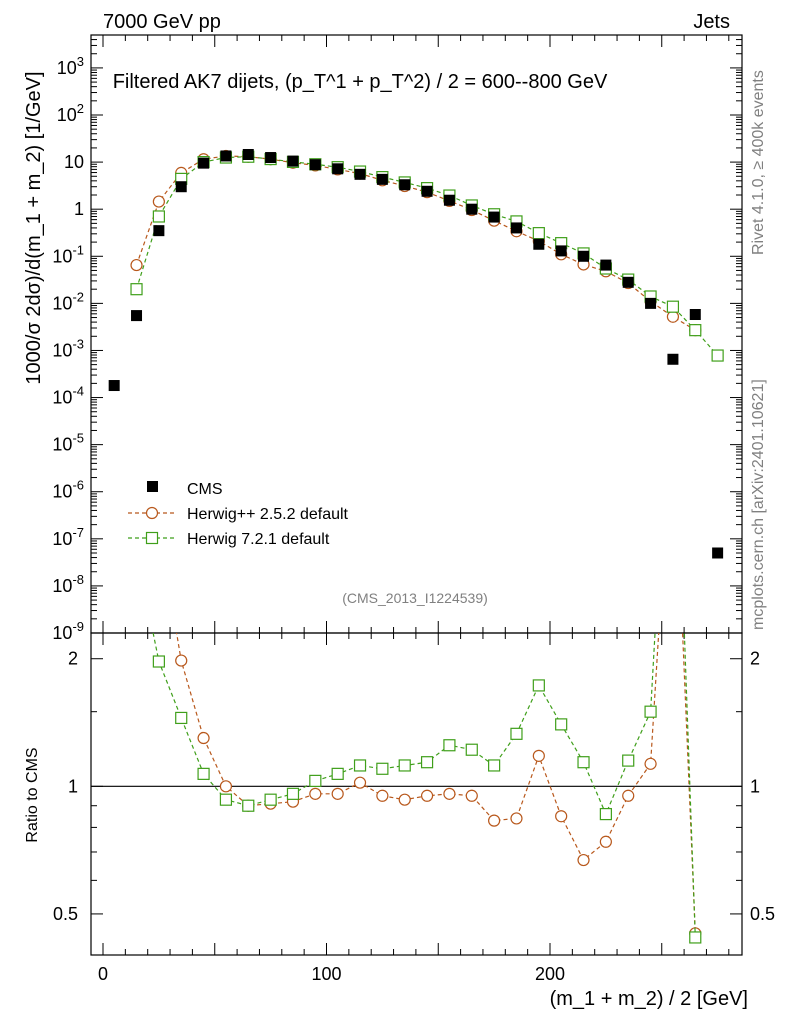 The image size is (786, 1024). I want to click on ratio-y-tick-label-right: 0.5, so click(762, 914).